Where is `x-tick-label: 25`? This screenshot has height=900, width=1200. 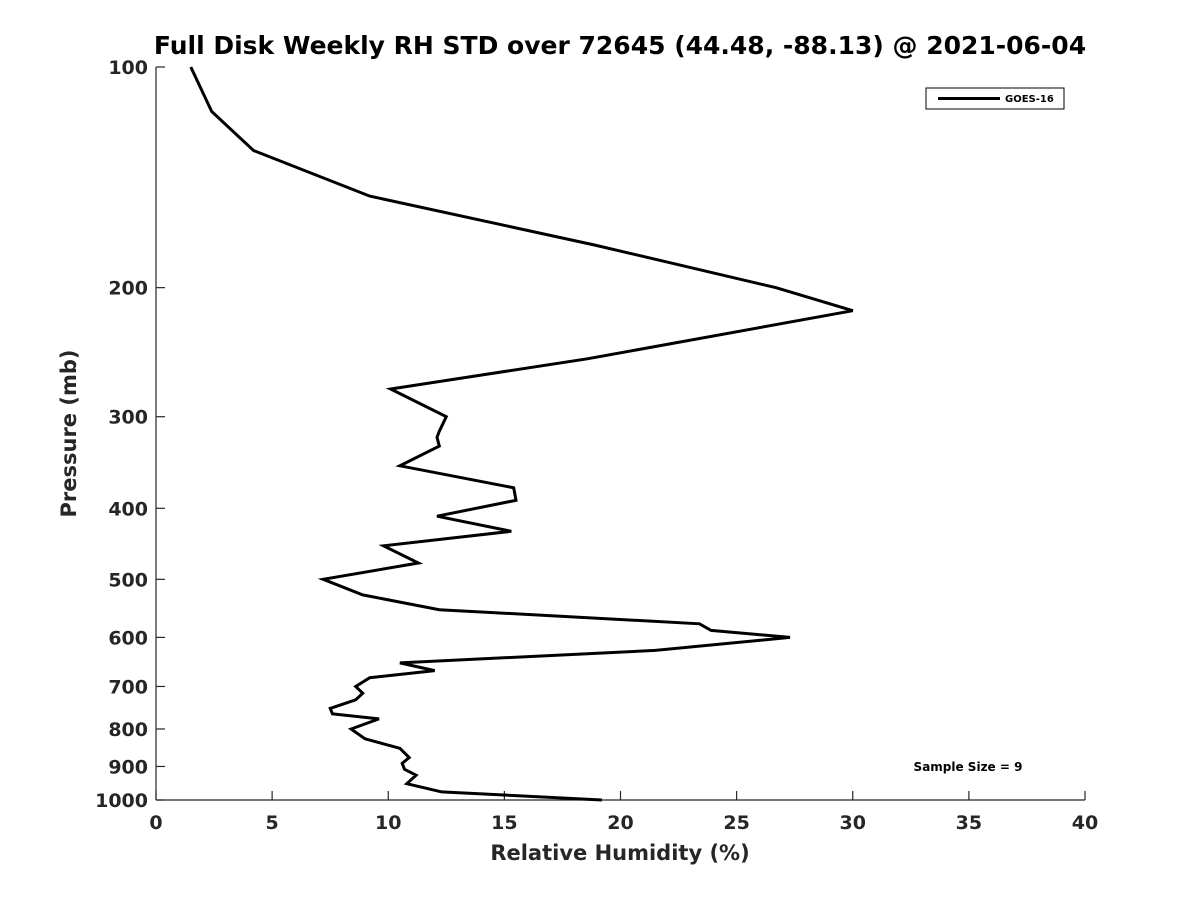 x-tick-label: 25 is located at coordinates (736, 823).